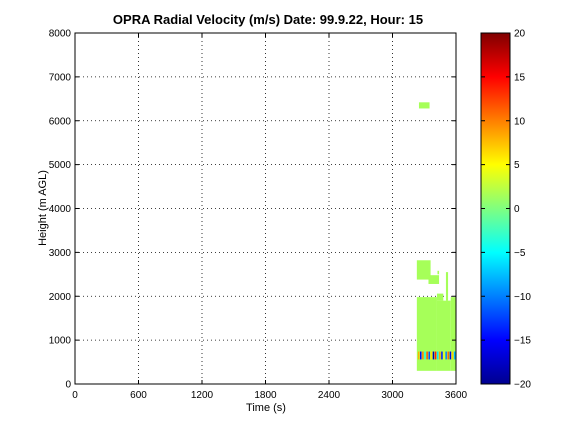 The height and width of the screenshot is (437, 576). I want to click on x-axis-label: Time (s), so click(266, 408).